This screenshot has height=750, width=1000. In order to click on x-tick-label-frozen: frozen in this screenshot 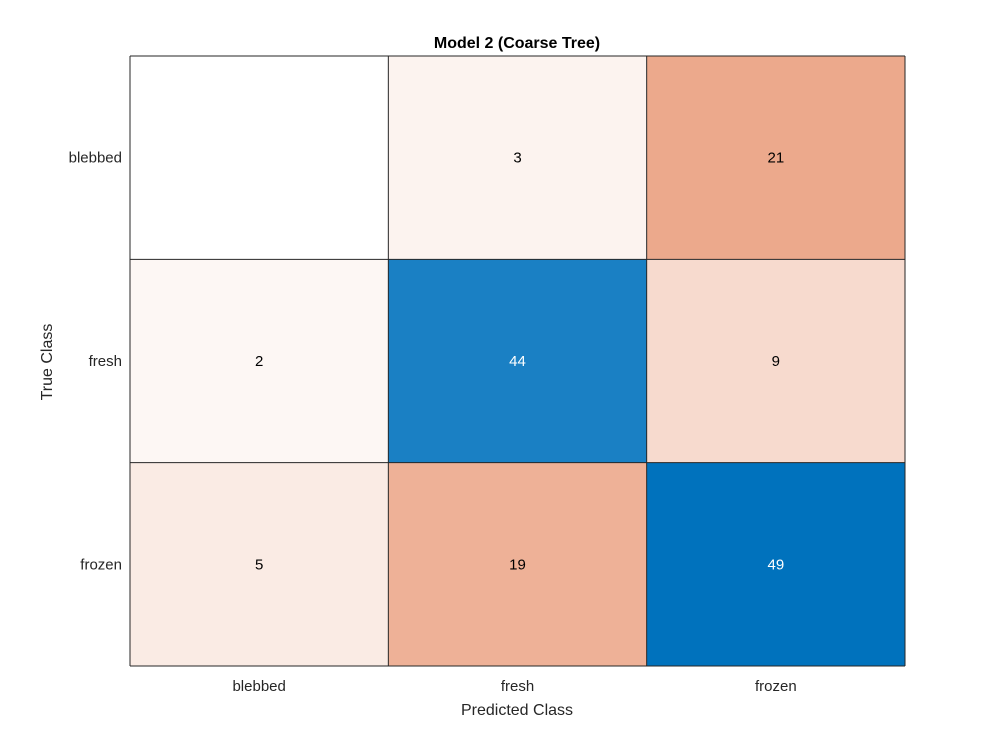, I will do `click(776, 686)`.